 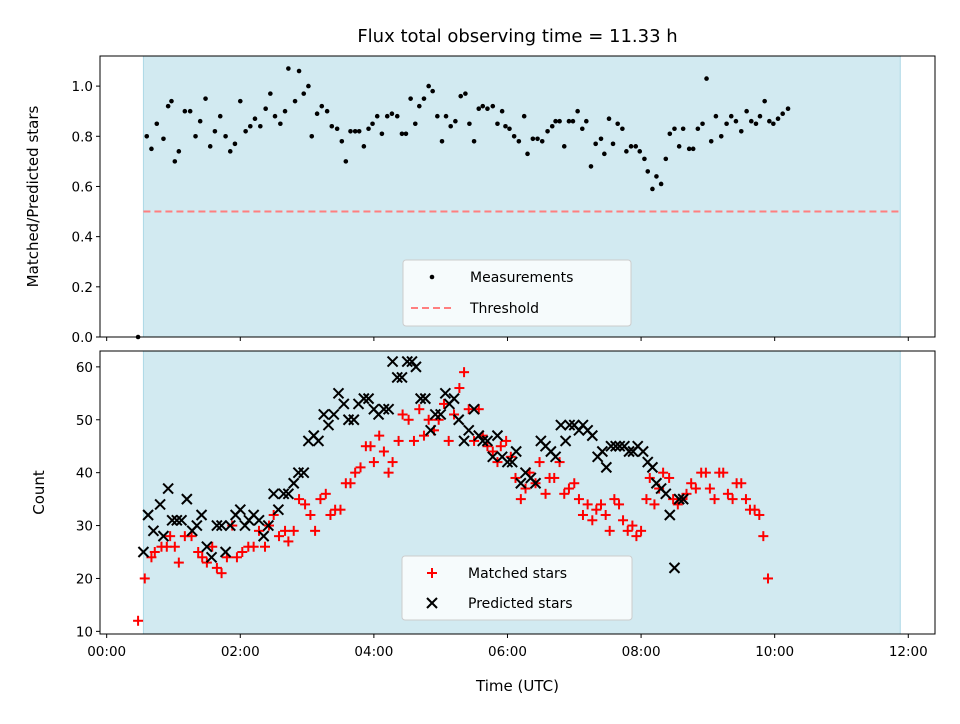 What do you see at coordinates (106, 652) in the screenshot?
I see `x-tick-label: 00:00` at bounding box center [106, 652].